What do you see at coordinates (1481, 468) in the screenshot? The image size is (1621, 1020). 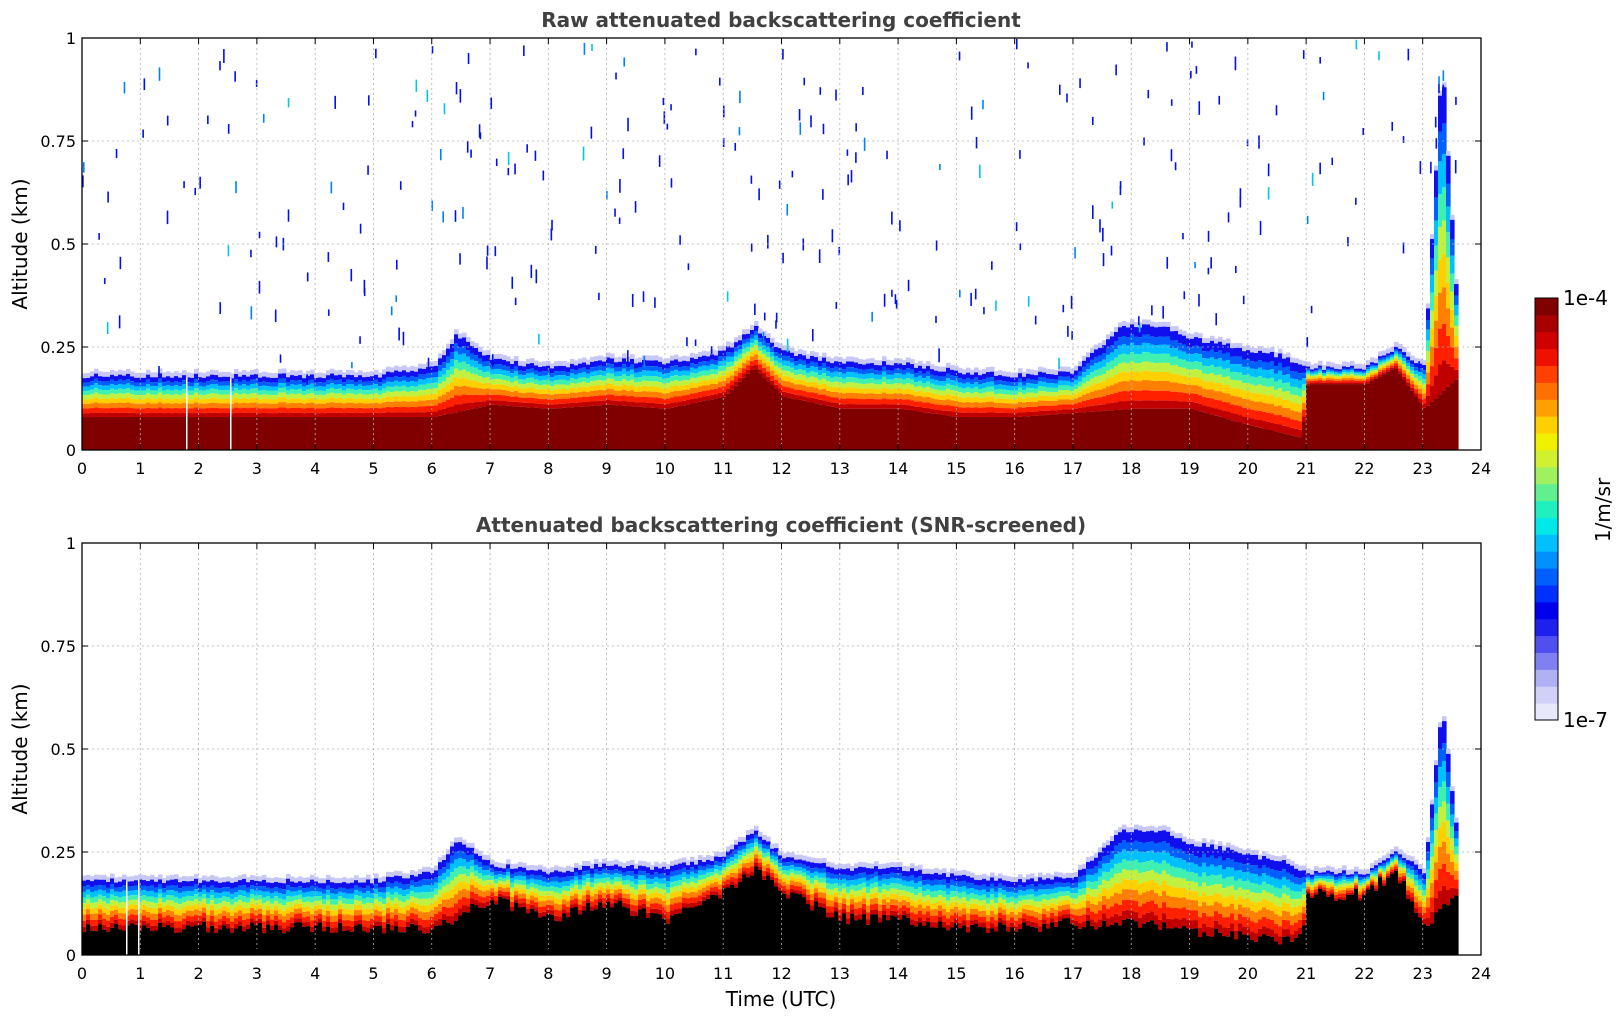 I see `x-tick-label: 24` at bounding box center [1481, 468].